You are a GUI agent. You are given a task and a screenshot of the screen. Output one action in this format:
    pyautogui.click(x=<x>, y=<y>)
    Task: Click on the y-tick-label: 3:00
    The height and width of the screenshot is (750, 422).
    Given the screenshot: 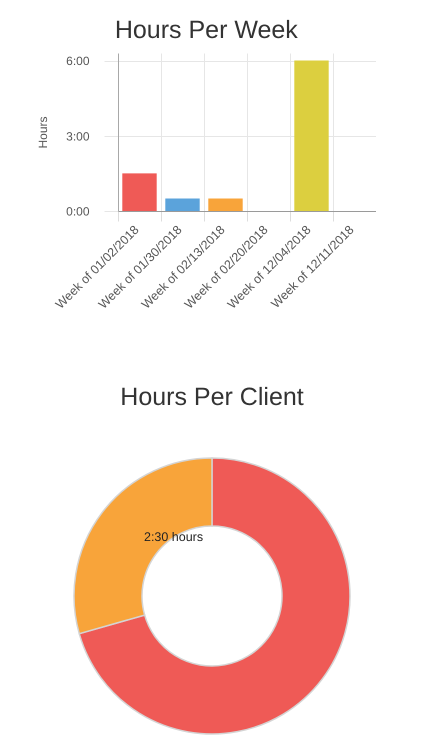 What is the action you would take?
    pyautogui.click(x=78, y=136)
    